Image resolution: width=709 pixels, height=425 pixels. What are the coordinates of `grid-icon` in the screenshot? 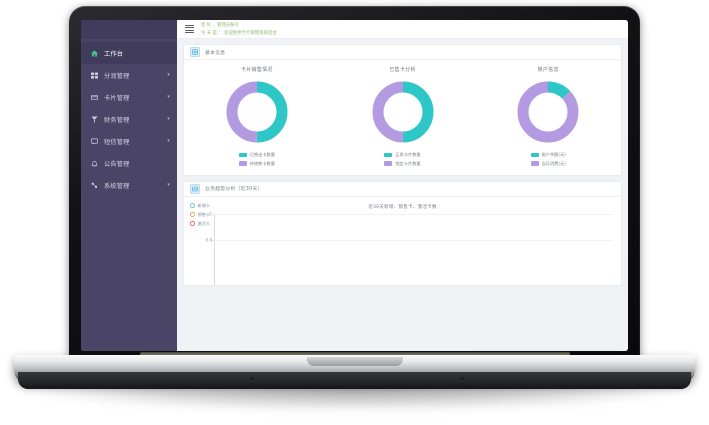 It's located at (195, 52).